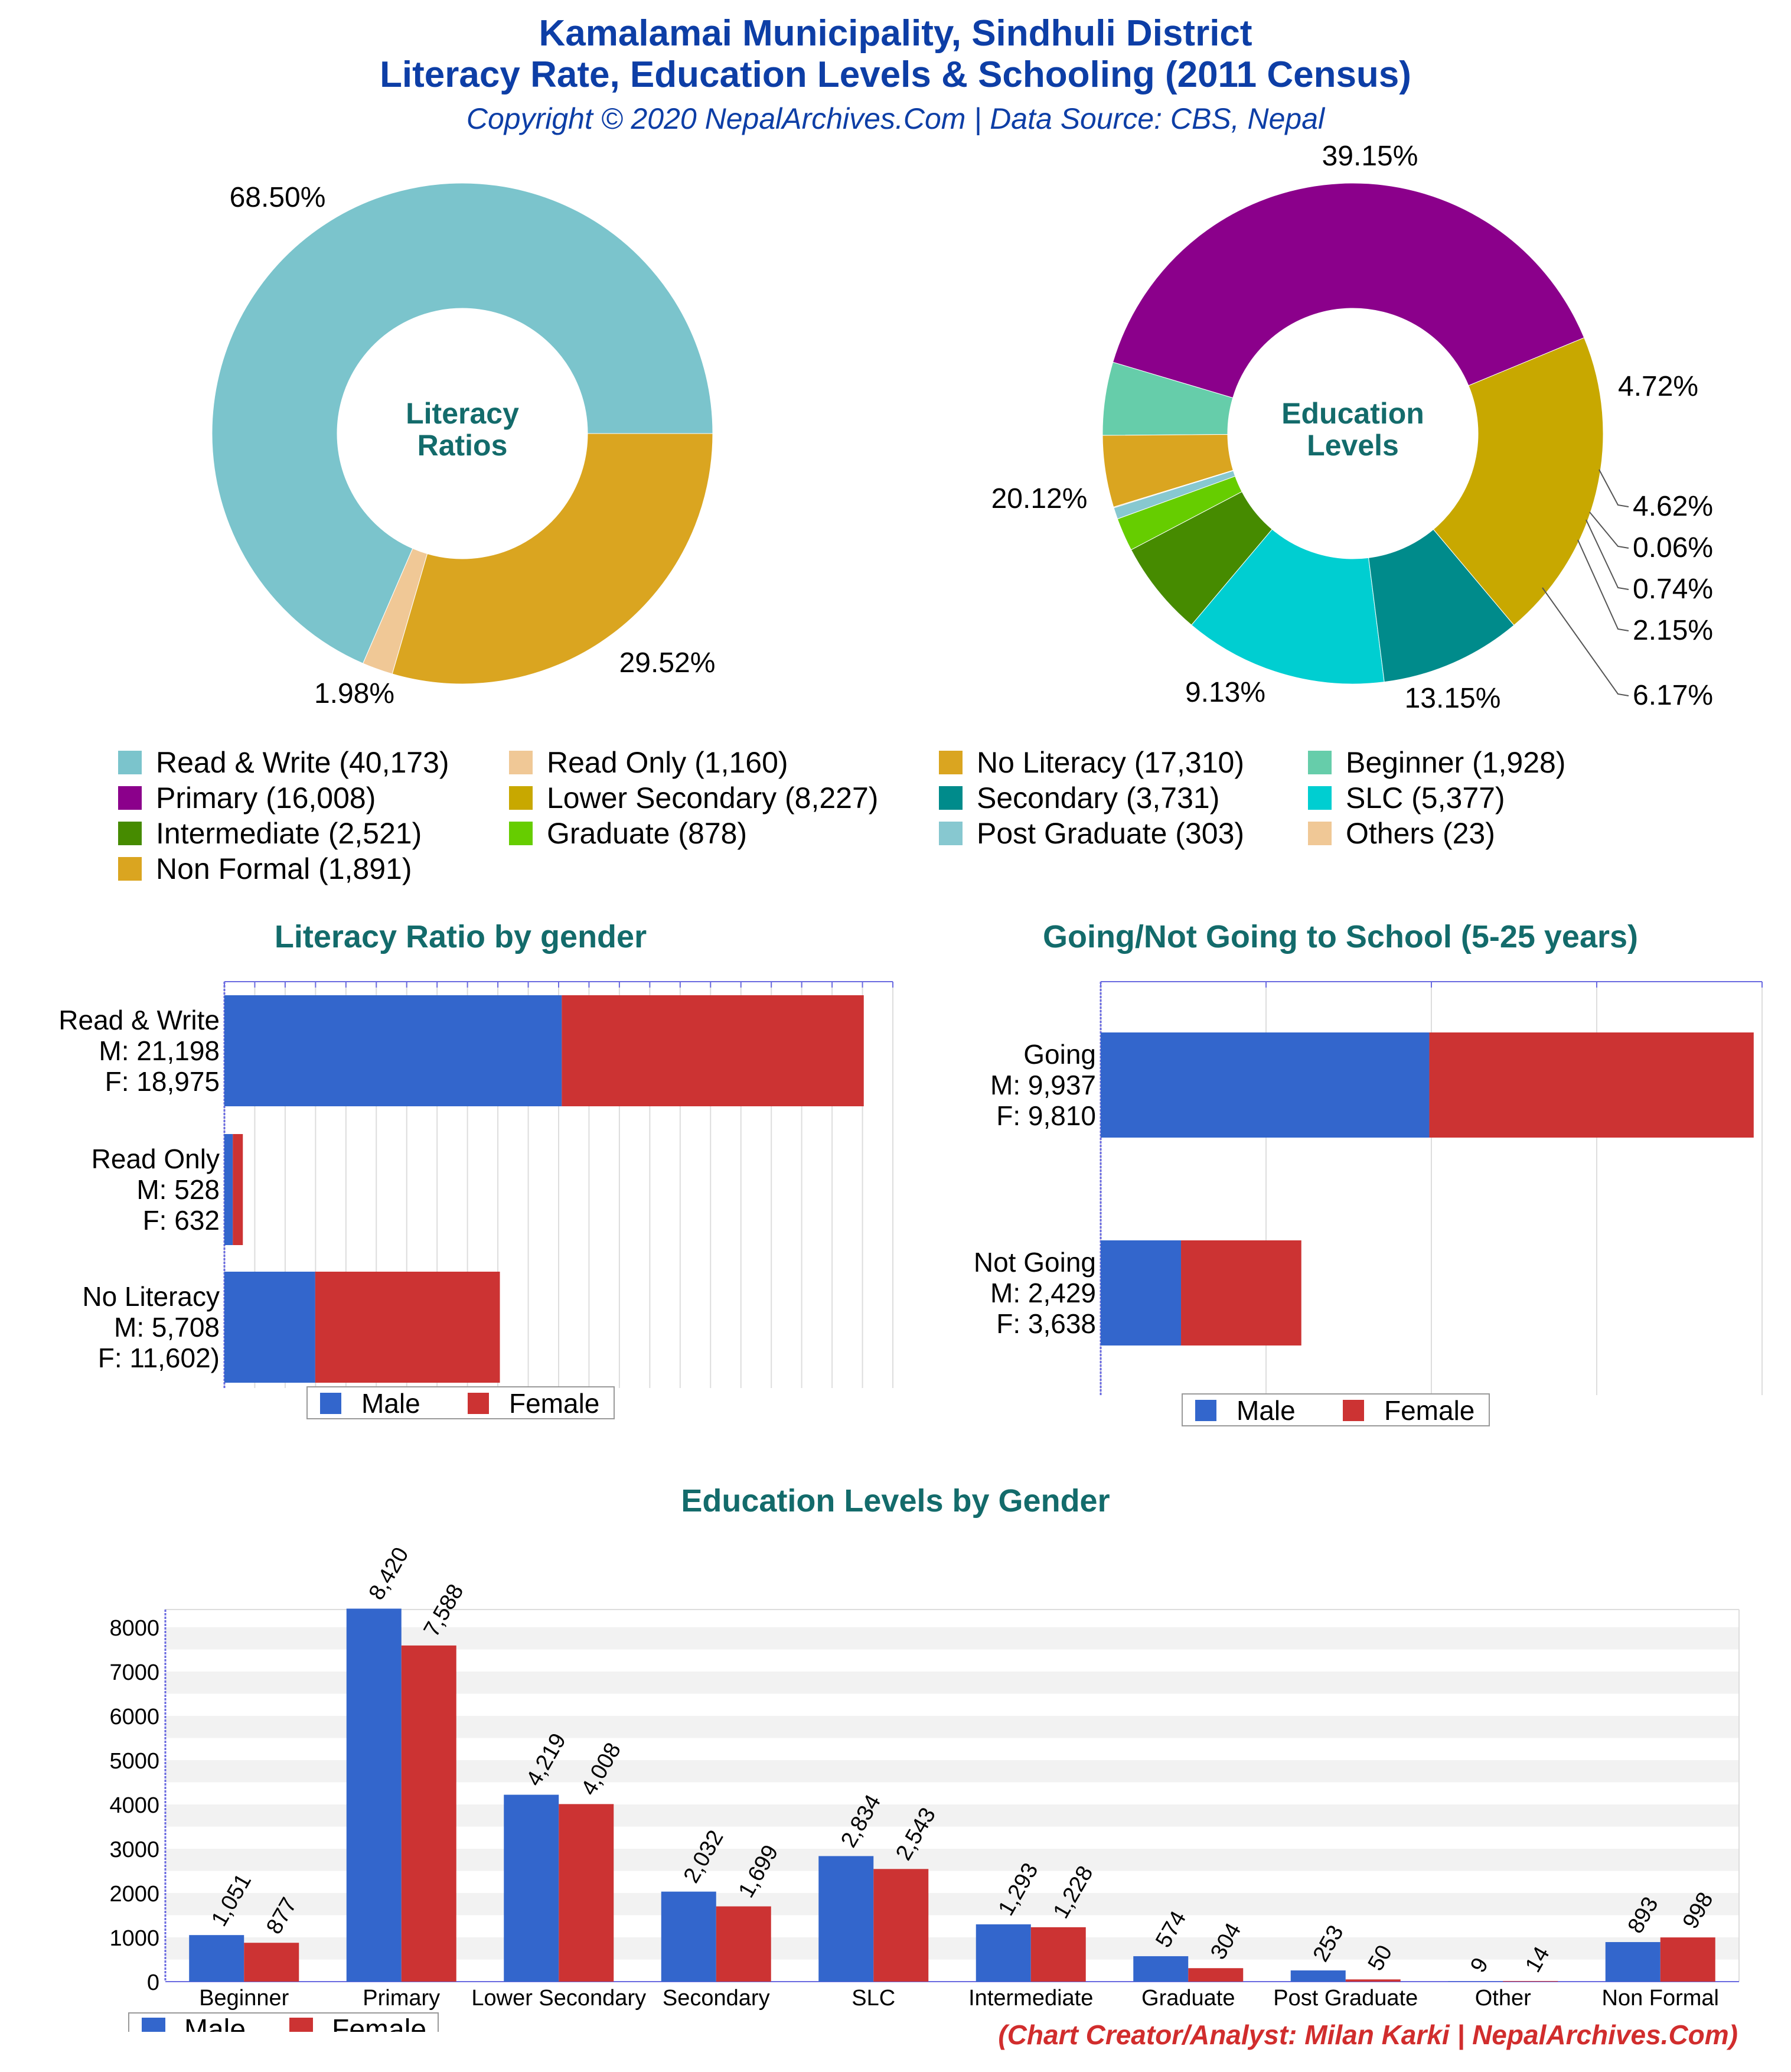 This screenshot has width=1791, height=2072. What do you see at coordinates (159, 1050) in the screenshot?
I see `category-label-read-write: M: 21,198` at bounding box center [159, 1050].